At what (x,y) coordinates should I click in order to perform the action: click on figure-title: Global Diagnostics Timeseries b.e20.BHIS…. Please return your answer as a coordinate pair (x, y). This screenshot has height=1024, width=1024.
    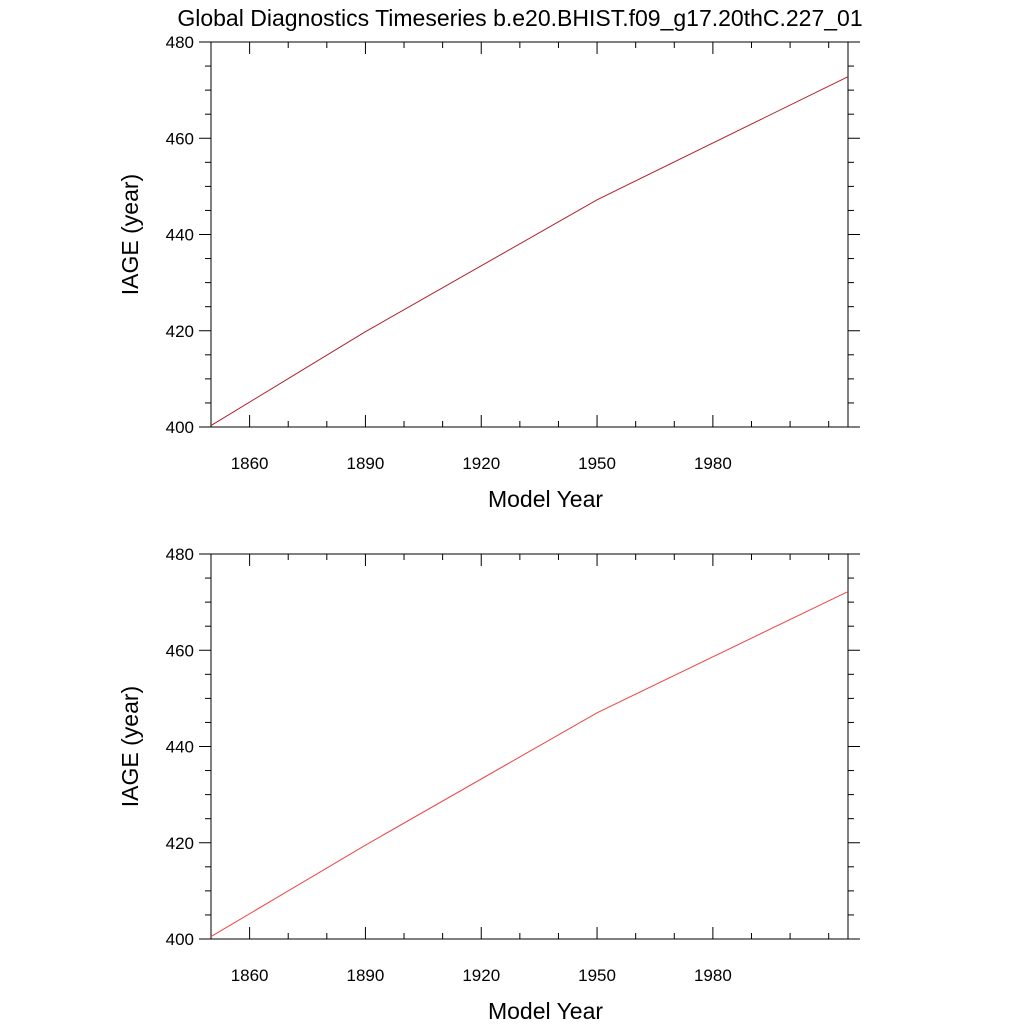
    Looking at the image, I should click on (519, 18).